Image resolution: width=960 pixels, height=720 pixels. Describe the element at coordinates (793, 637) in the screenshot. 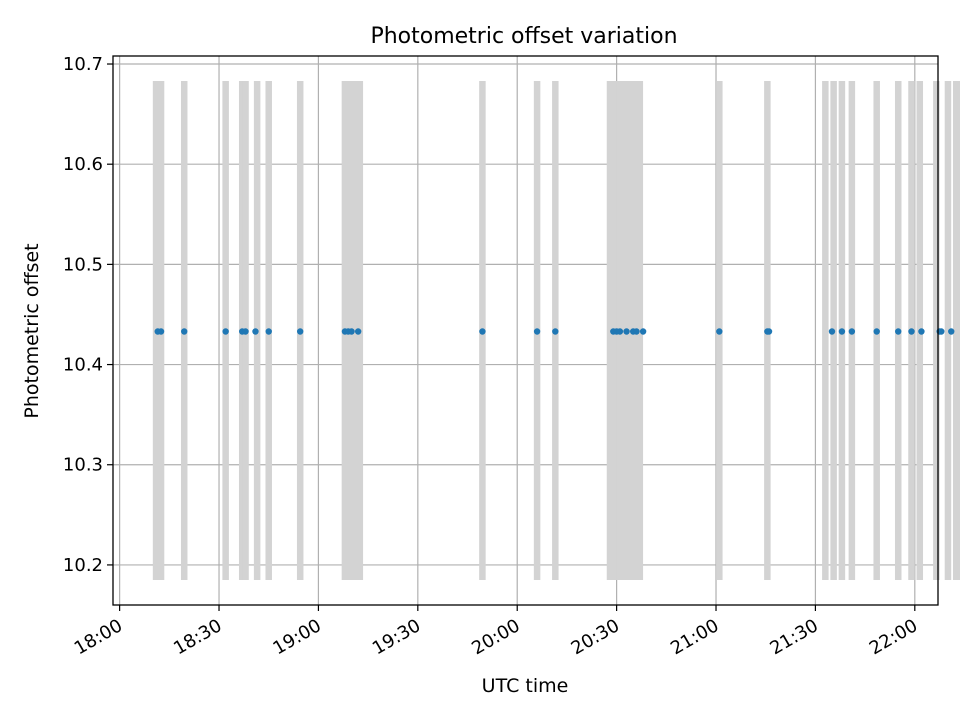

I see `x-tick-label: 21:30` at that location.